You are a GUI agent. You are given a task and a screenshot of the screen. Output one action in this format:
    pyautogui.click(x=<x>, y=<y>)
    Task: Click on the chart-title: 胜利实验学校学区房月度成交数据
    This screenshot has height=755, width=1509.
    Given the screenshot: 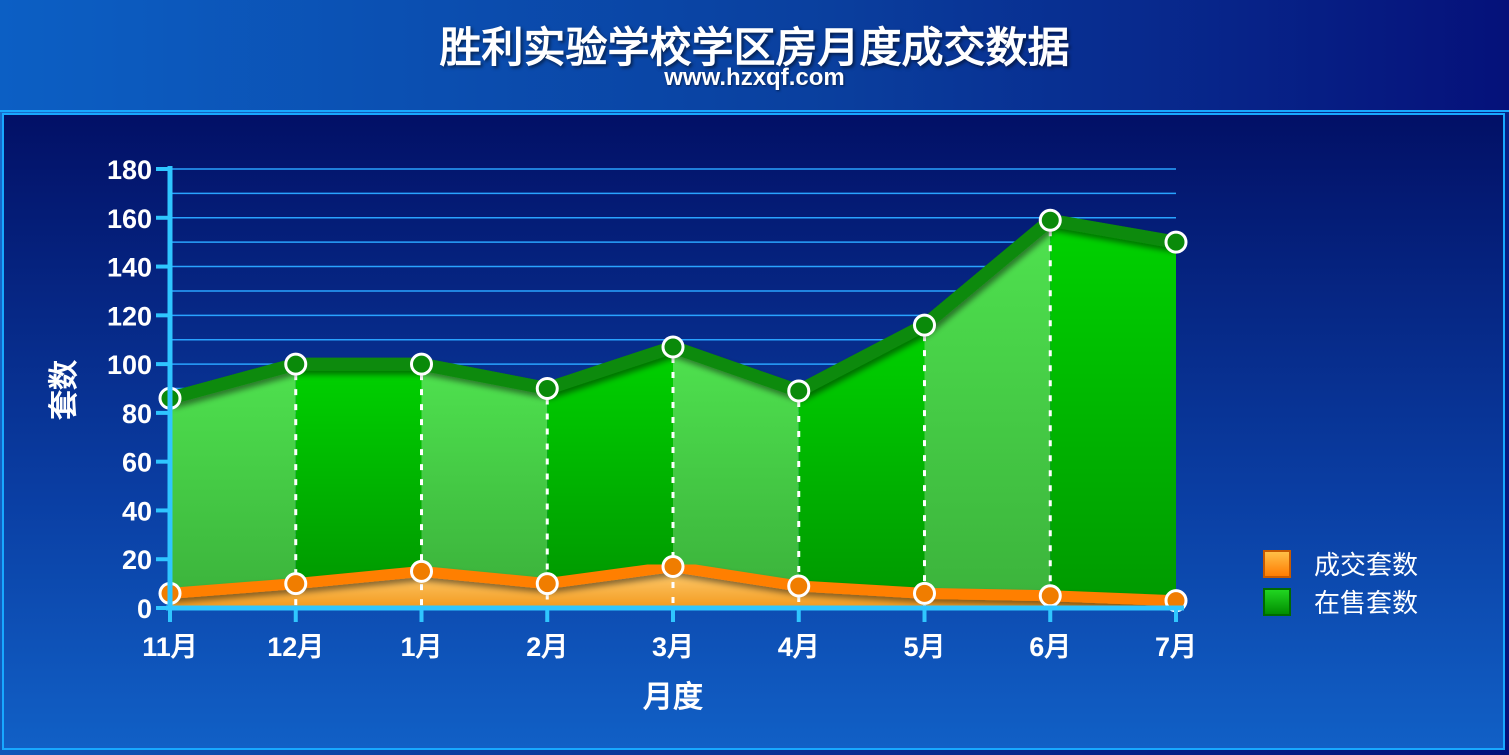 What is the action you would take?
    pyautogui.click(x=754, y=47)
    